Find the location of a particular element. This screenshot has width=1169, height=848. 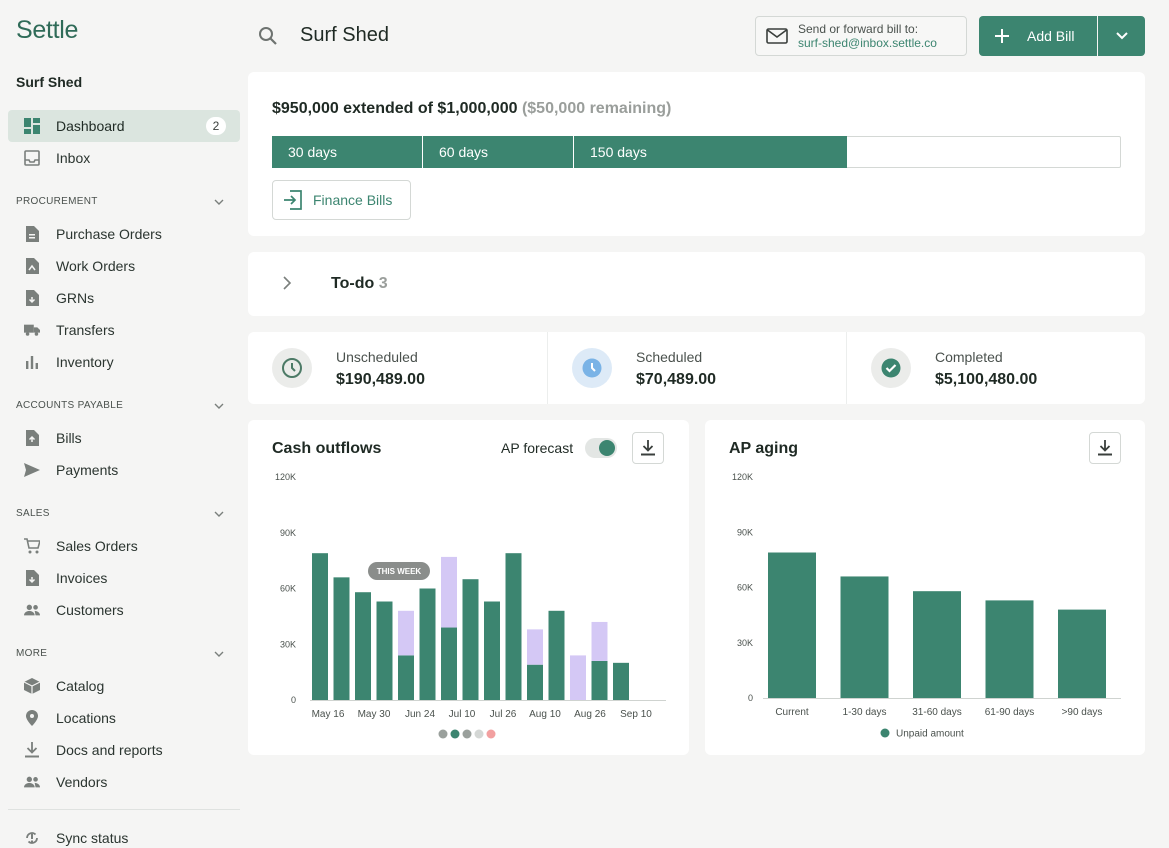

add-bill-button: Add Bill is located at coordinates (1038, 36).